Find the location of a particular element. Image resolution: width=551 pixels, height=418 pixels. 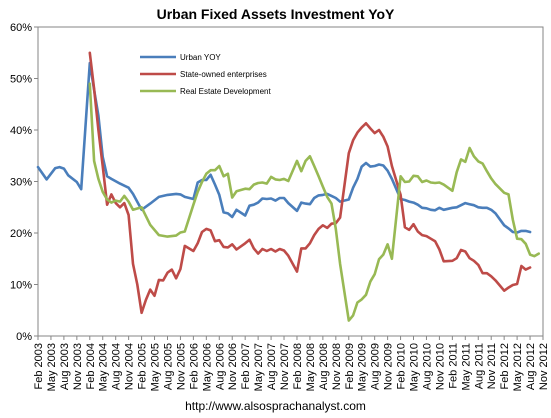

x-tick-label: Nov 2006 is located at coordinates (233, 366).